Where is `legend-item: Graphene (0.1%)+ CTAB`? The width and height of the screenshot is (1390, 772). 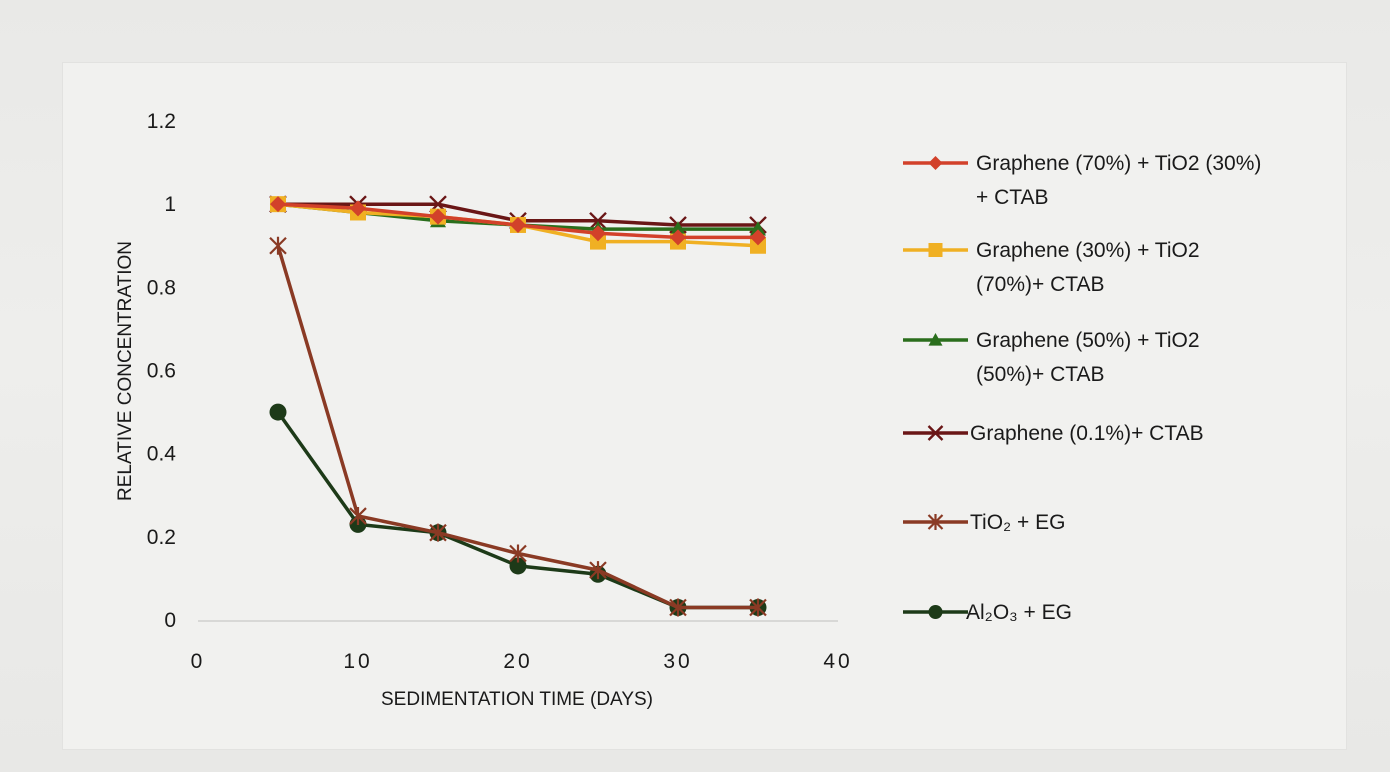
legend-item: Graphene (0.1%)+ CTAB is located at coordinates (1053, 433).